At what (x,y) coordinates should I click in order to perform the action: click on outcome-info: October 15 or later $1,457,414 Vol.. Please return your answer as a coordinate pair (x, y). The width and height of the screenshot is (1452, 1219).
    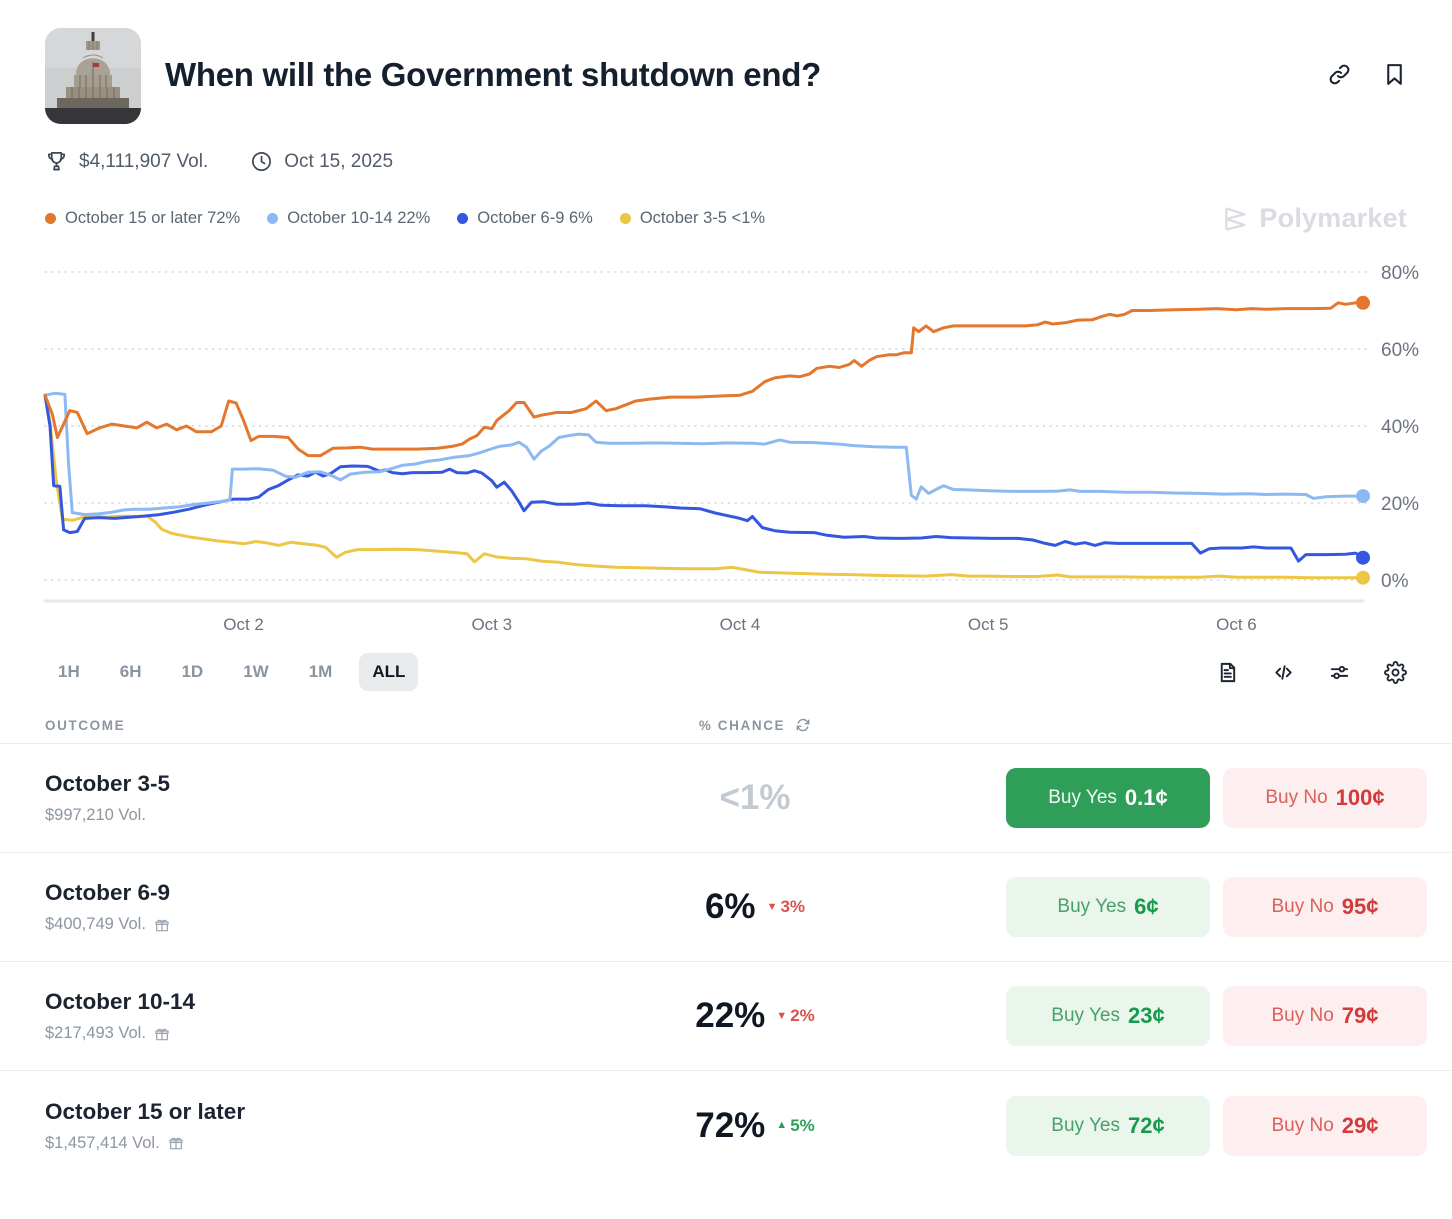
    Looking at the image, I should click on (325, 1126).